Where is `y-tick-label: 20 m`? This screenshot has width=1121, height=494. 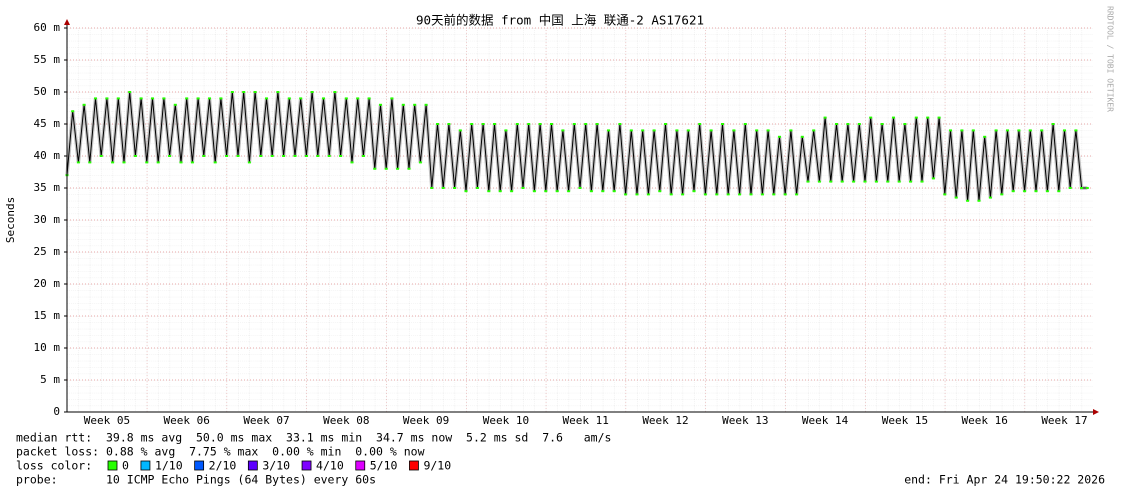 y-tick-label: 20 m is located at coordinates (47, 283).